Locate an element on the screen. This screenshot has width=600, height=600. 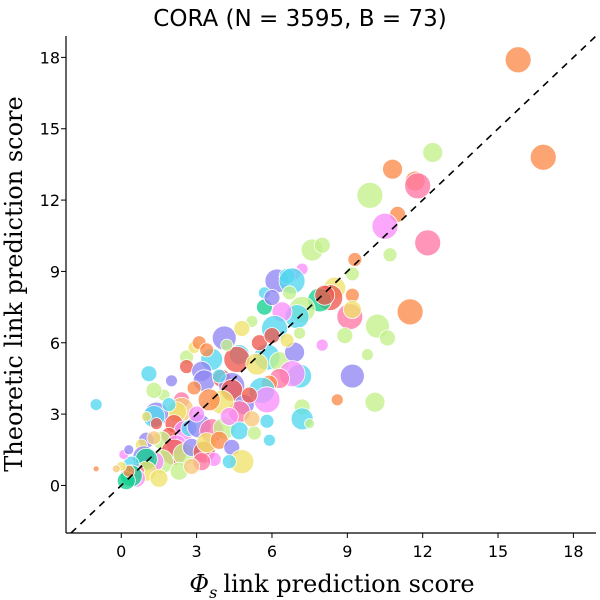
y-tick-label-0: 0 is located at coordinates (55, 485).